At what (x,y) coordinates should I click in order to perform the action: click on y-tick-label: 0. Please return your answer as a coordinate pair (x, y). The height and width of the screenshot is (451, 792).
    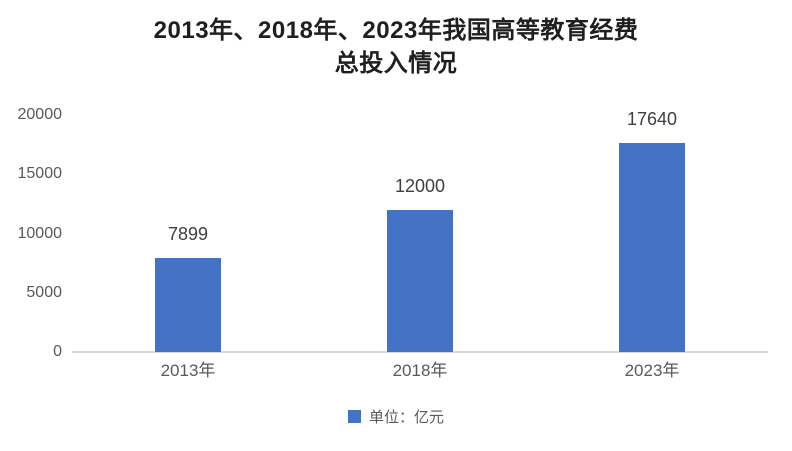
    Looking at the image, I should click on (57, 351).